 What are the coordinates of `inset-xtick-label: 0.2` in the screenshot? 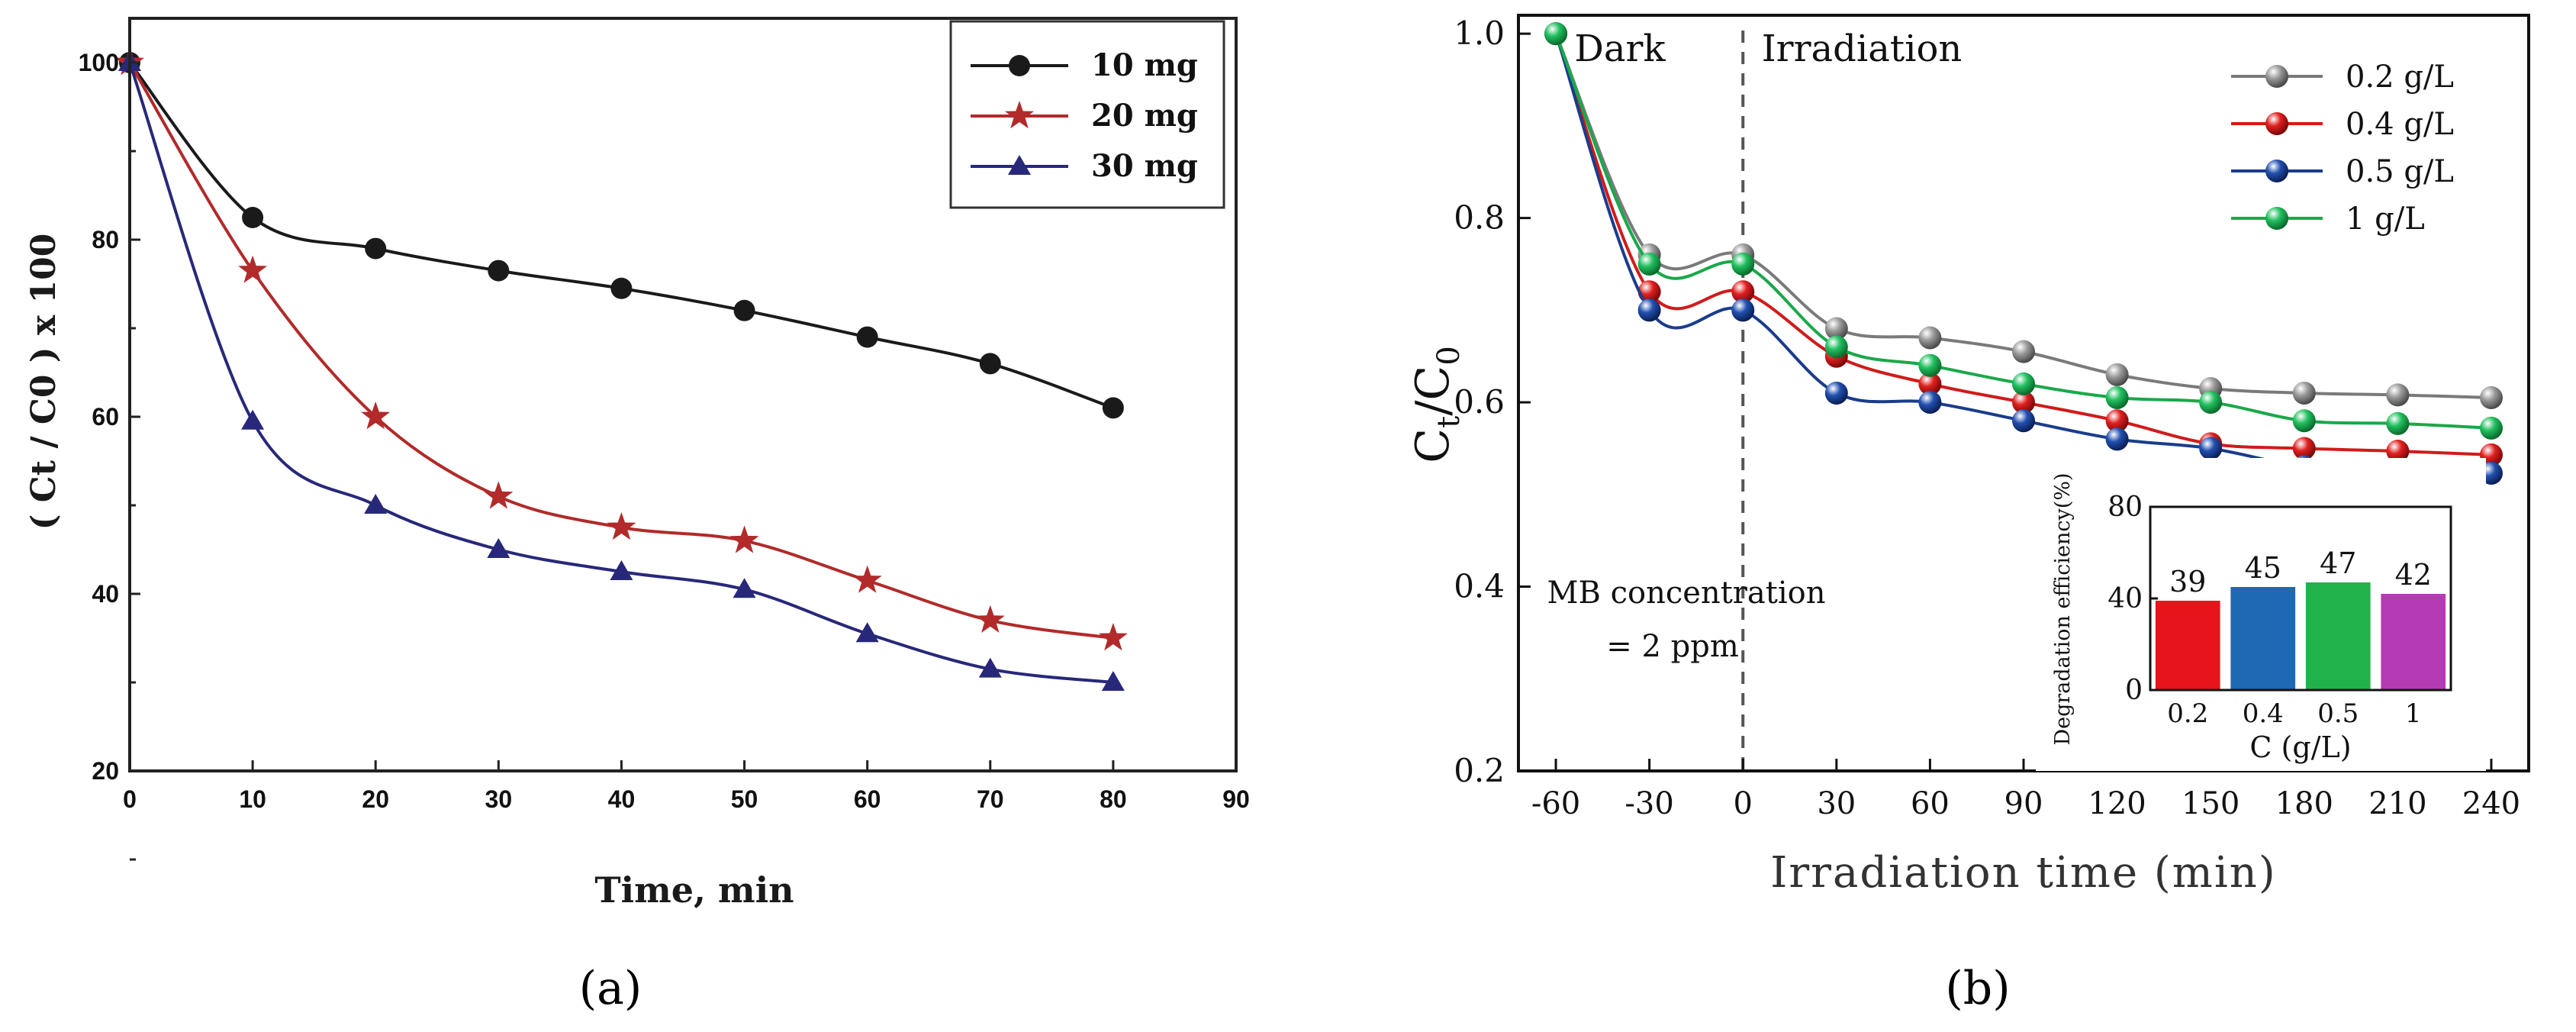 It's located at (2187, 713).